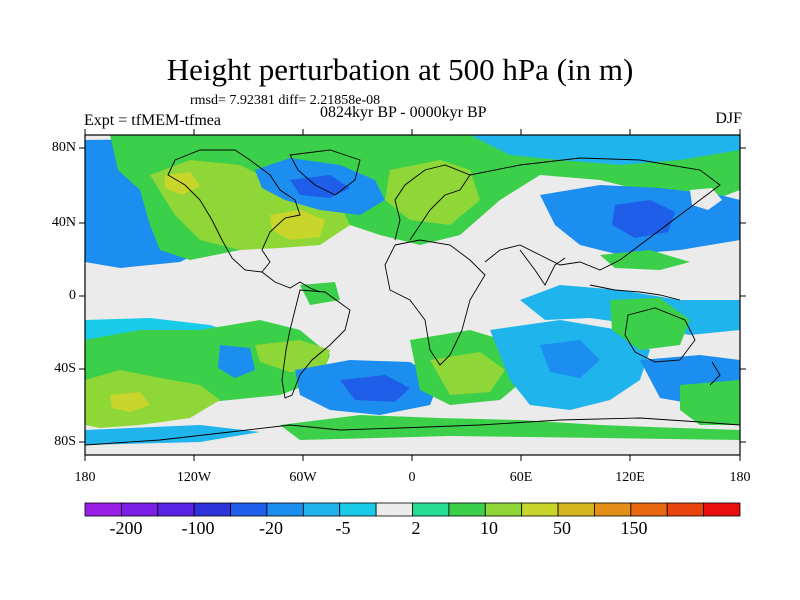  I want to click on contour-south-atlantic-dark, so click(375, 388).